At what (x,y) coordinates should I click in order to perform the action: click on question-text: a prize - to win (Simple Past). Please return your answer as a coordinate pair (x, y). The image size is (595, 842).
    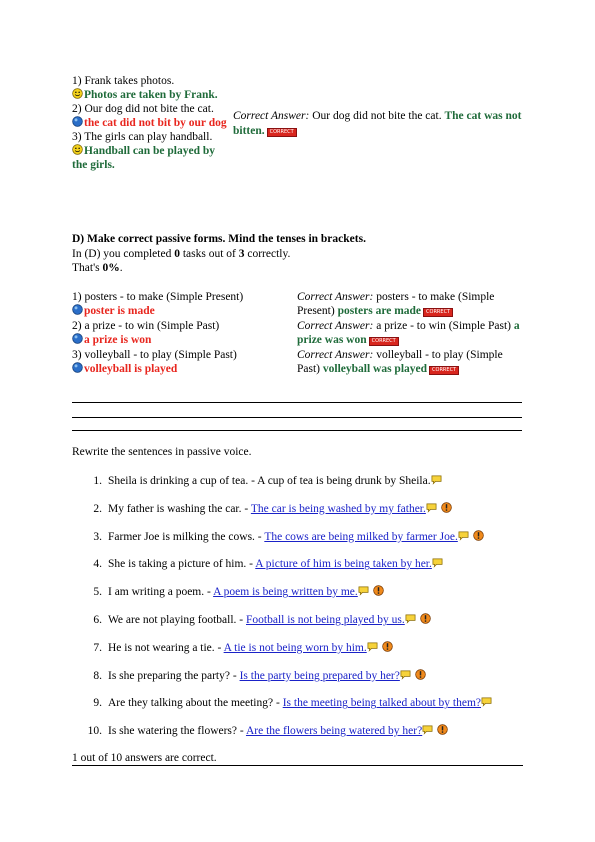
    Looking at the image, I should click on (152, 326).